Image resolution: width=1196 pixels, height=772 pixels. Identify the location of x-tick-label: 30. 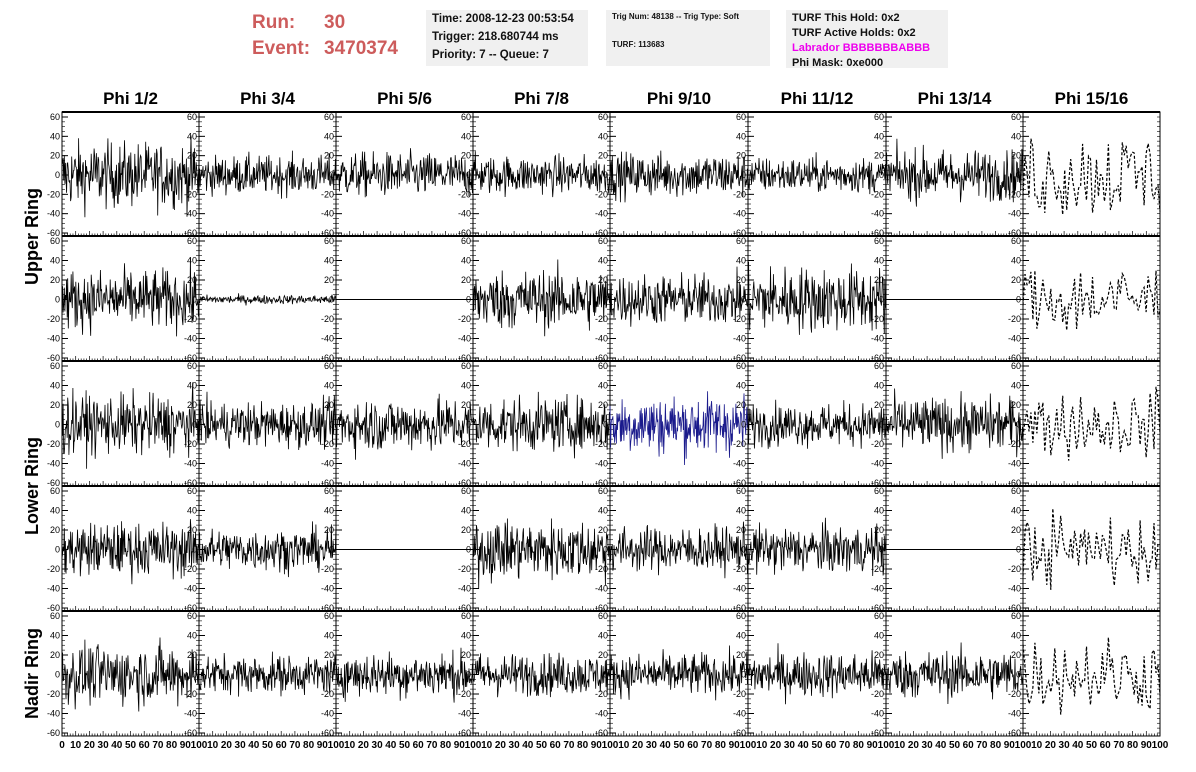
(241, 745).